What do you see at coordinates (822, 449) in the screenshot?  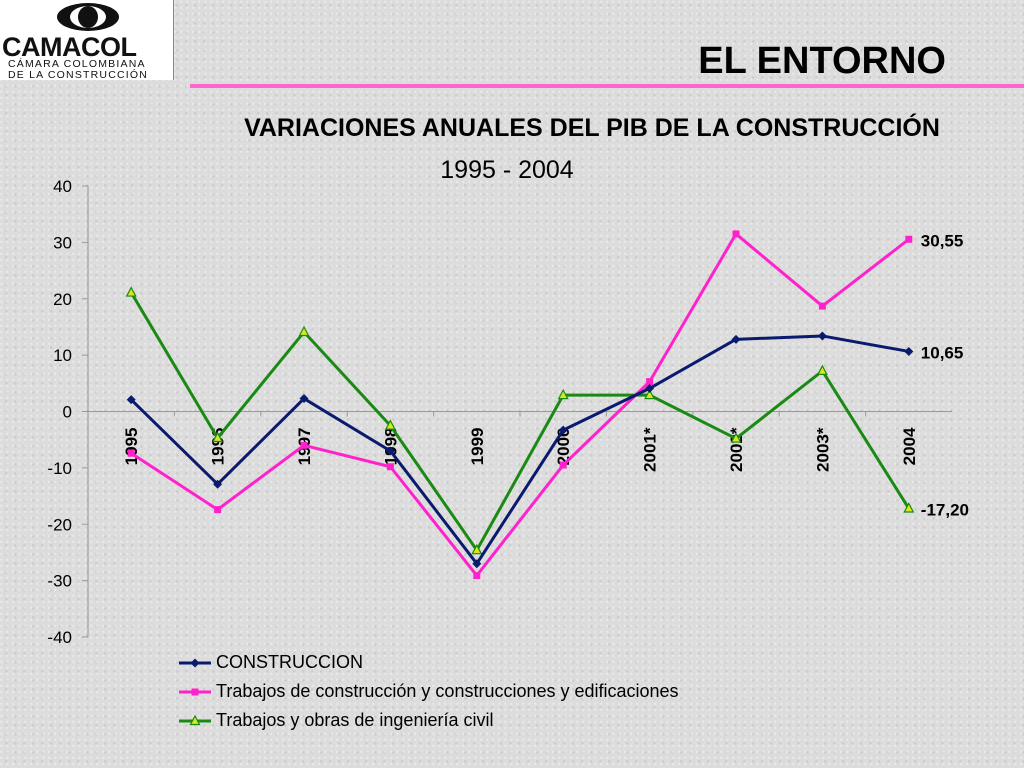 I see `x-tick-label: 2003*` at bounding box center [822, 449].